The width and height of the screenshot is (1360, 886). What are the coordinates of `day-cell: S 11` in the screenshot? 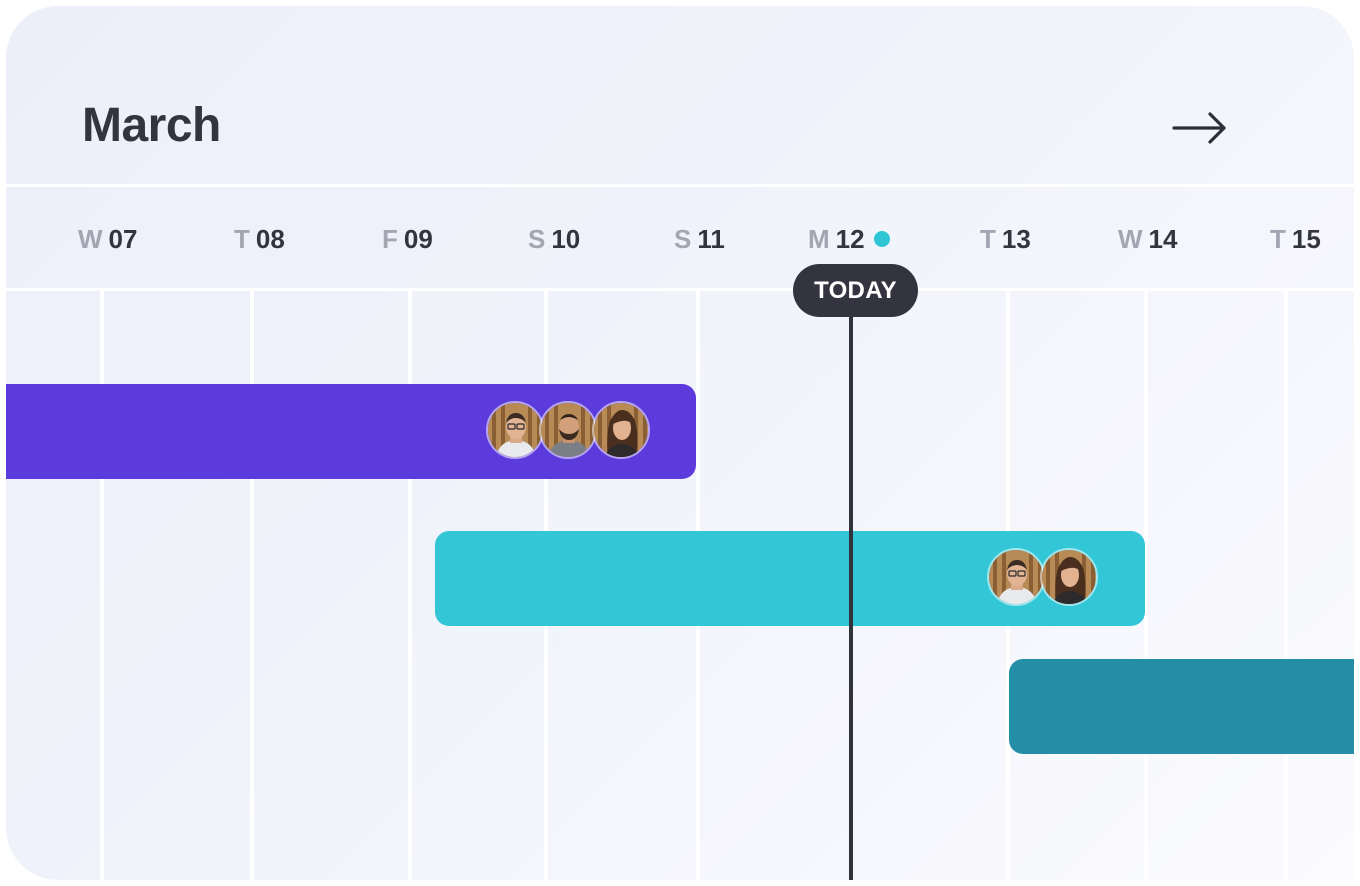 It's located at (699, 241).